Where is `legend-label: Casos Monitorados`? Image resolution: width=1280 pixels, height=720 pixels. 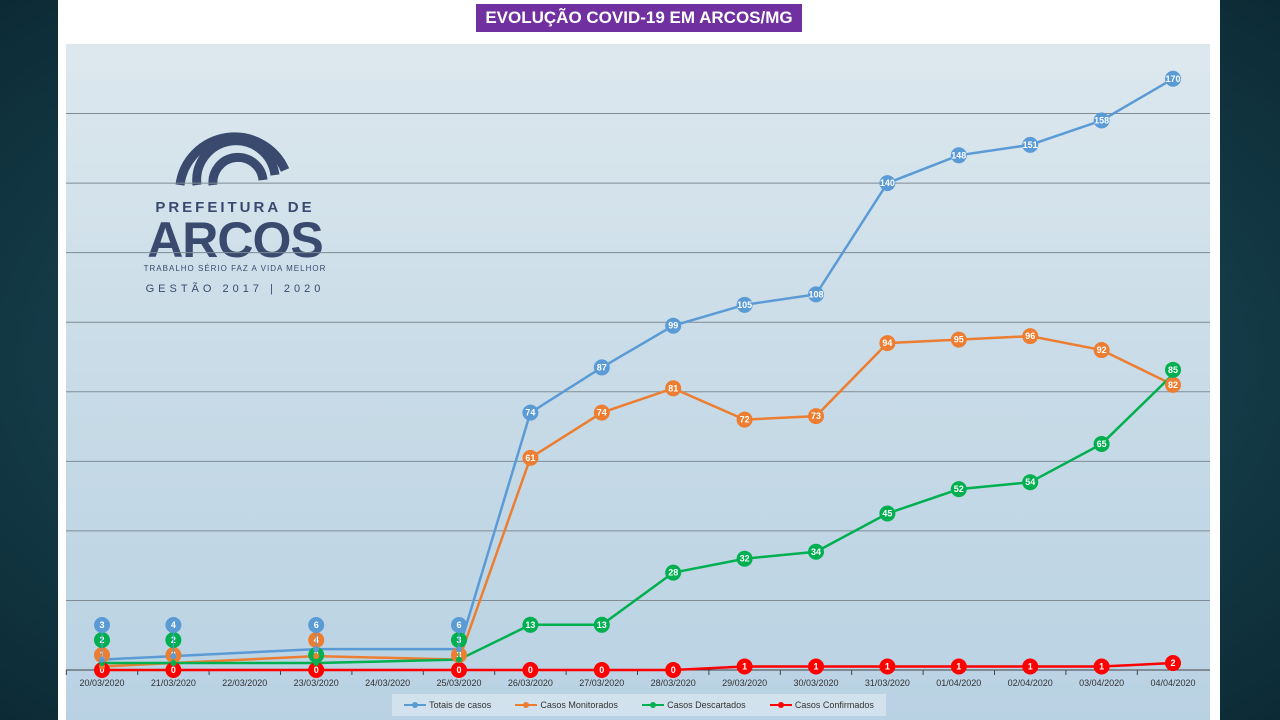
legend-label: Casos Monitorados is located at coordinates (579, 705).